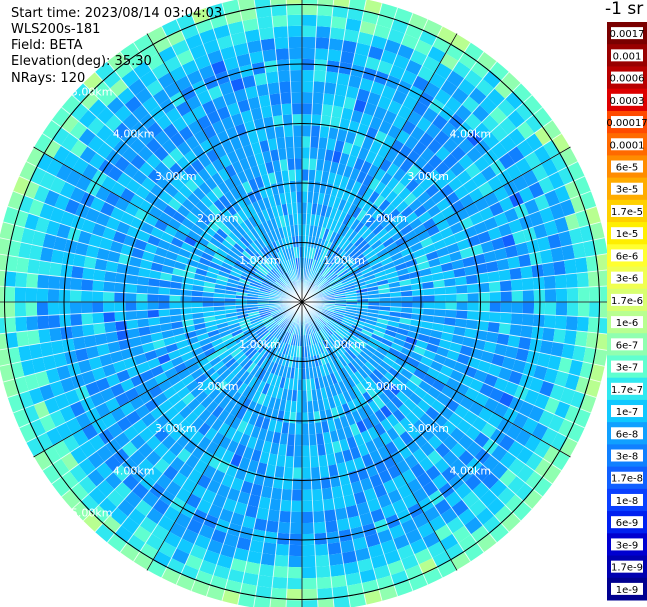  I want to click on colorbar-label: 1.7e-9, so click(627, 568).